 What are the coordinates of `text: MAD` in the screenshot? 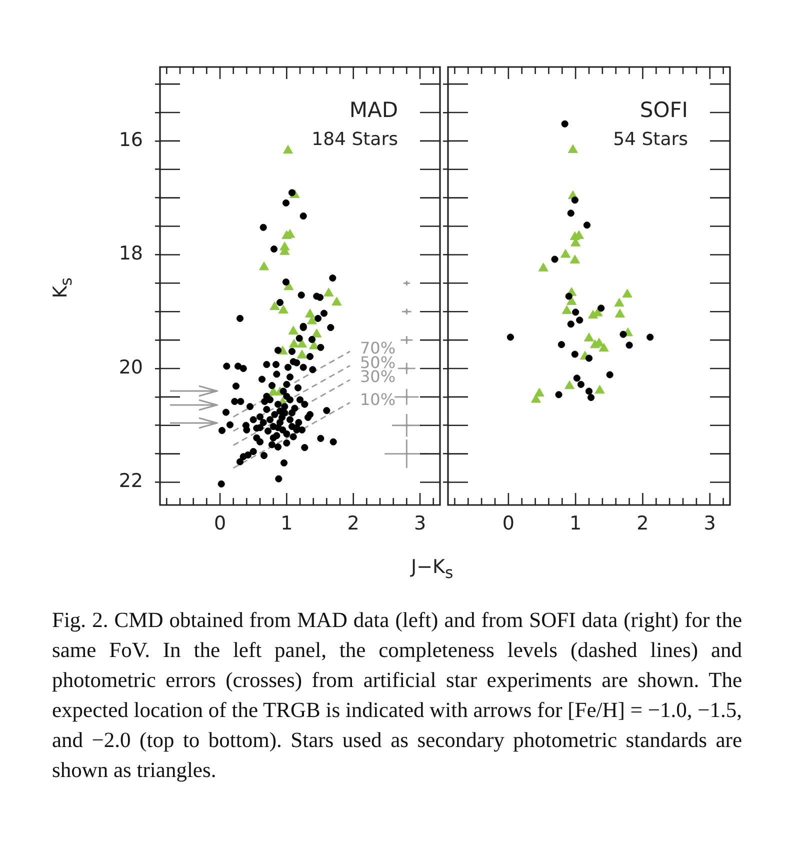 It's located at (373, 110).